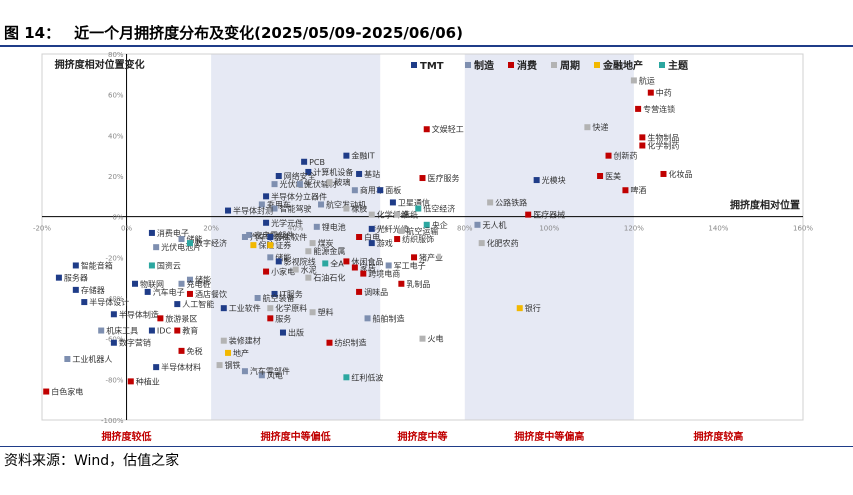  I want to click on figure-title-text: 近一个月拥挤度分布及变化(2025/05/09-2025/06/06), so click(268, 33).